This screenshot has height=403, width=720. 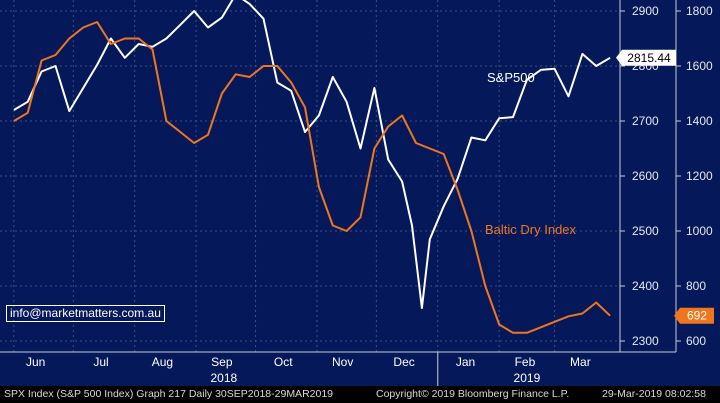 What do you see at coordinates (699, 66) in the screenshot?
I see `y-right-tick-label: 1600` at bounding box center [699, 66].